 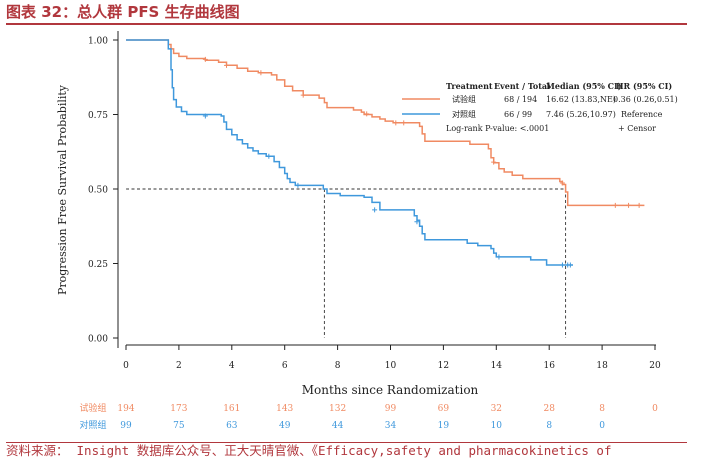 I want to click on legend-name-control: 对照组, so click(x=464, y=114).